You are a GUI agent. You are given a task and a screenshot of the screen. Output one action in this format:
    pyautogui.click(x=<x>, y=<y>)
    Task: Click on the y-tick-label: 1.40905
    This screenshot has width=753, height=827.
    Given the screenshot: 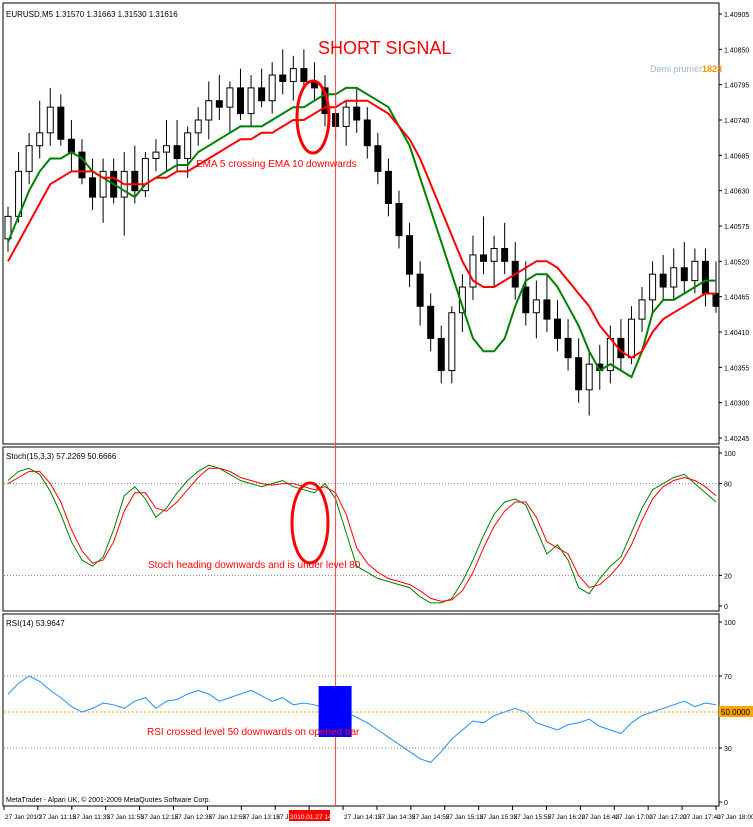 What is the action you would take?
    pyautogui.click(x=736, y=15)
    